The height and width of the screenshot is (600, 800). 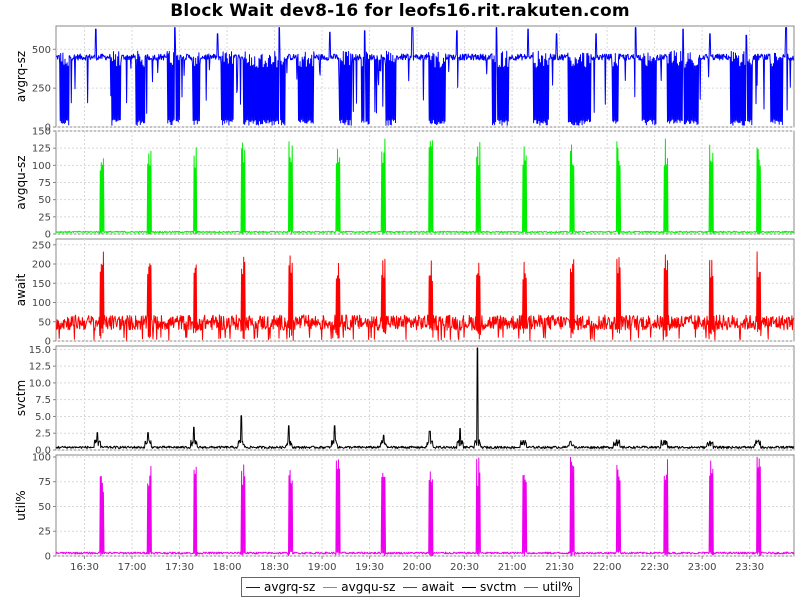 I want to click on y-tick-label-avgrq-sz: 500, so click(x=41, y=50).